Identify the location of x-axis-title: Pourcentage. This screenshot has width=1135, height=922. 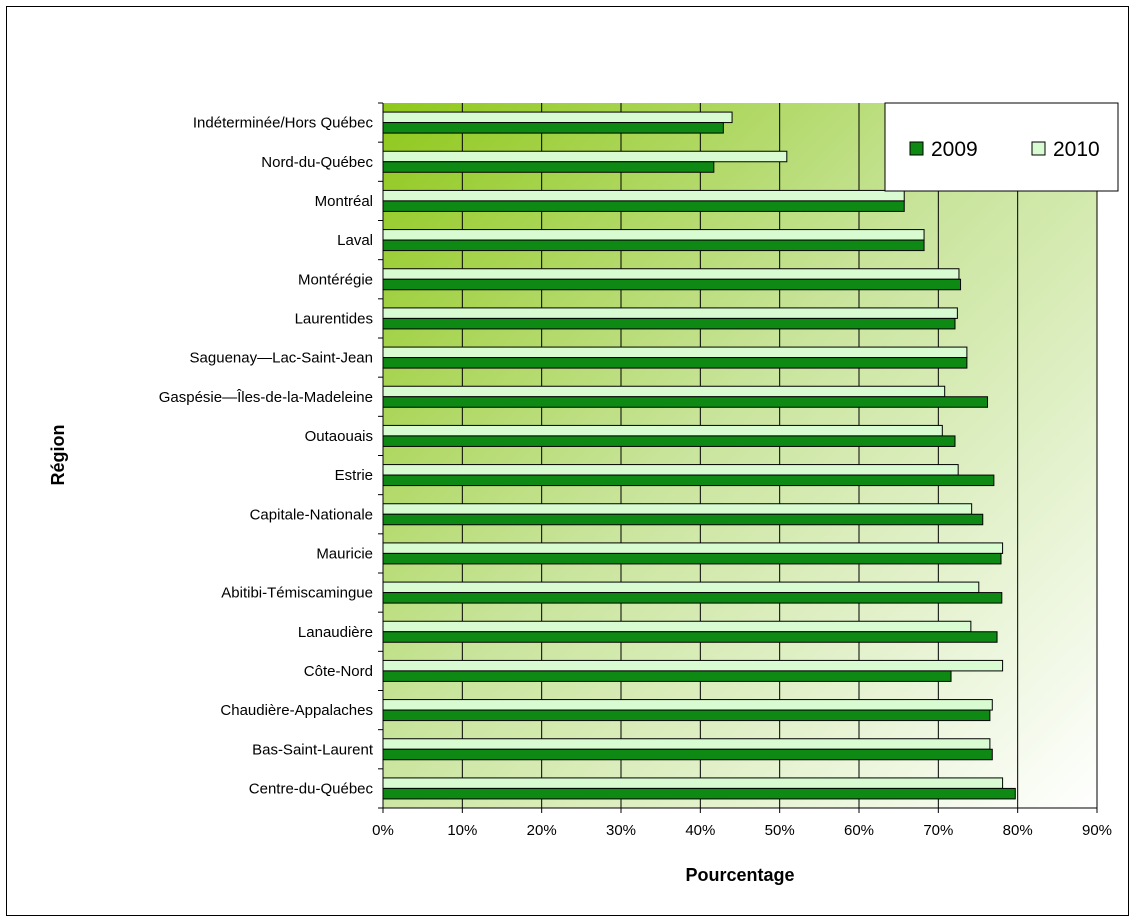
(739, 875).